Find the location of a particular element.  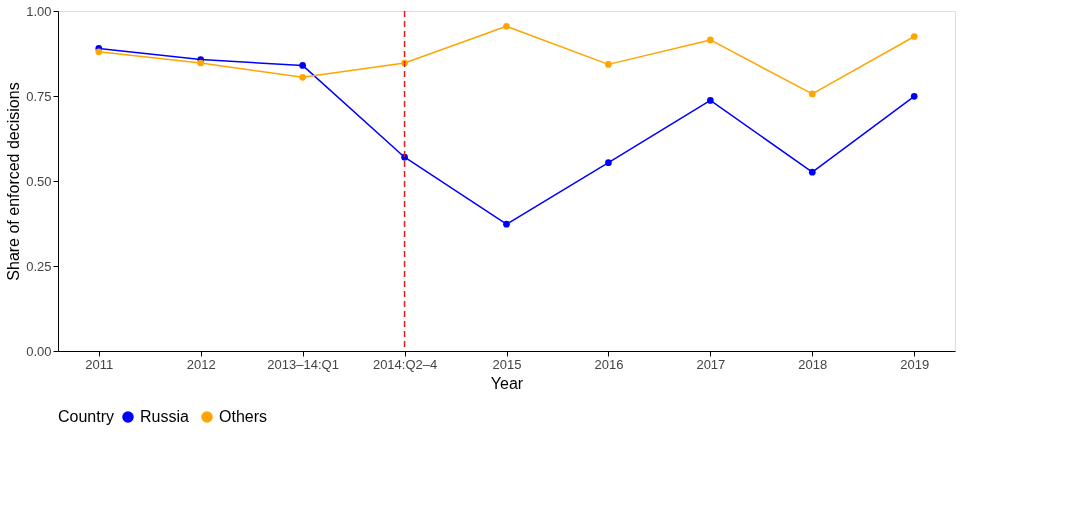

y-tick-label: 1.00 is located at coordinates (39, 11).